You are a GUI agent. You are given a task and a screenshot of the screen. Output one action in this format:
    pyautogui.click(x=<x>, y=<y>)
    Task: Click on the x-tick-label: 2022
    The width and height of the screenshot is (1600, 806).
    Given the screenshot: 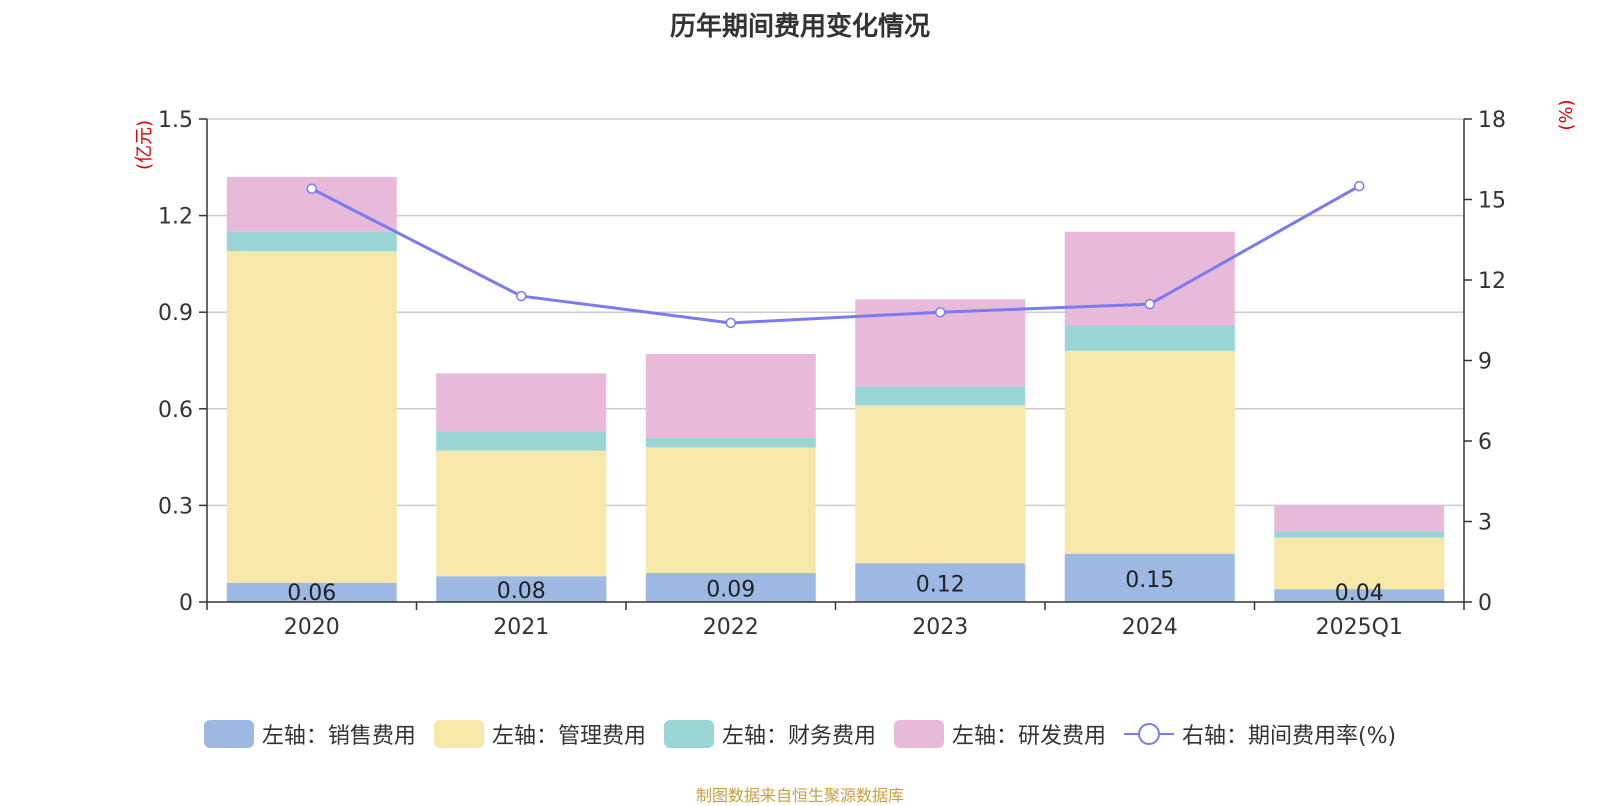 What is the action you would take?
    pyautogui.click(x=731, y=627)
    